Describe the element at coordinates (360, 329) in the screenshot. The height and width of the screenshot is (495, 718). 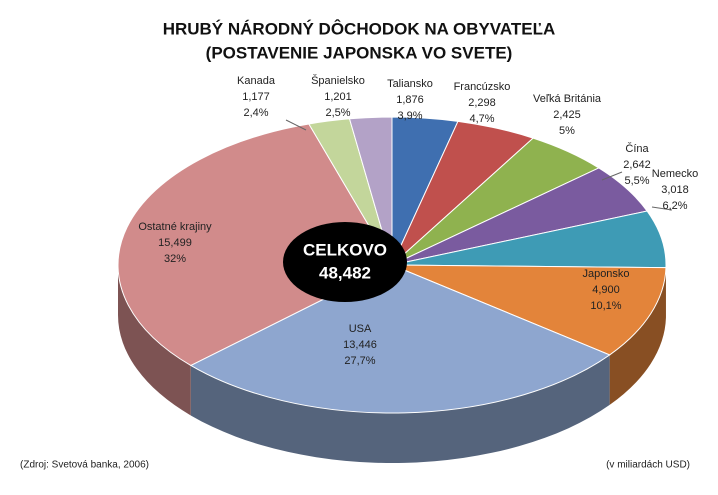
I see `slice-label: USA` at that location.